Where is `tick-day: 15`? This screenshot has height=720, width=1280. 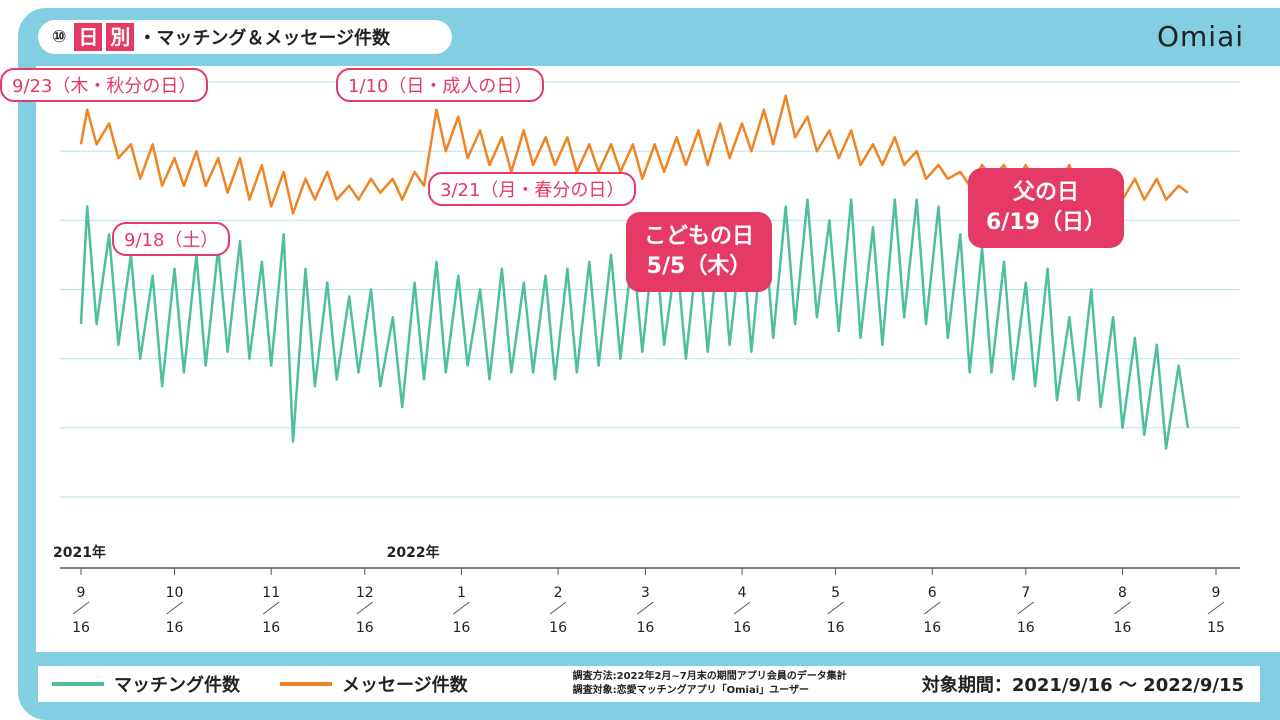
tick-day: 15 is located at coordinates (1216, 628).